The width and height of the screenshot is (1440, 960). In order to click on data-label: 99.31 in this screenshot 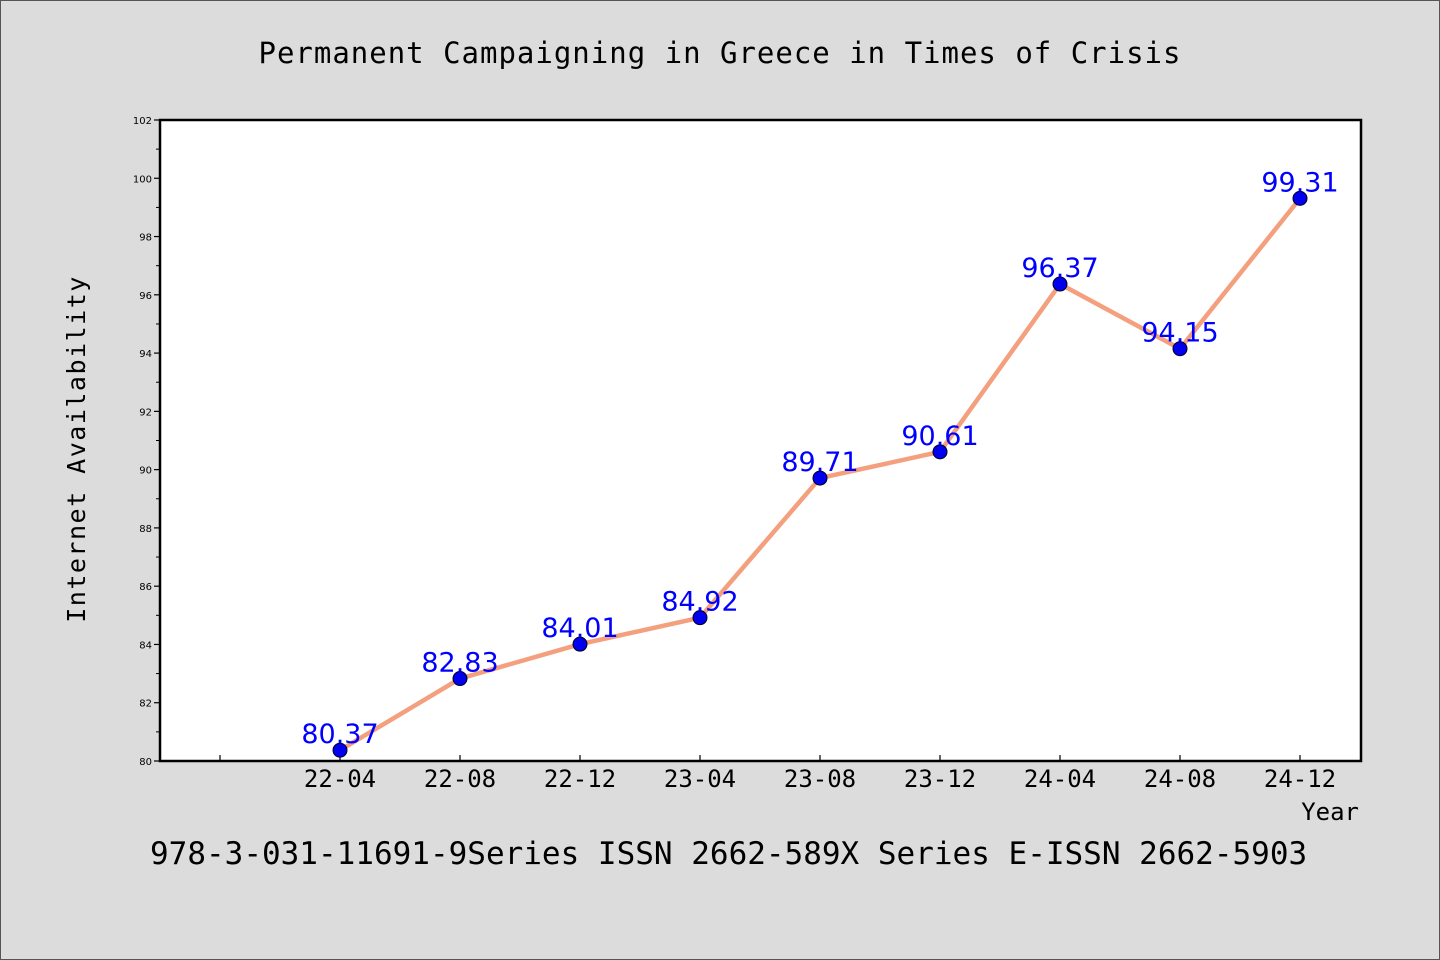, I will do `click(1299, 182)`.